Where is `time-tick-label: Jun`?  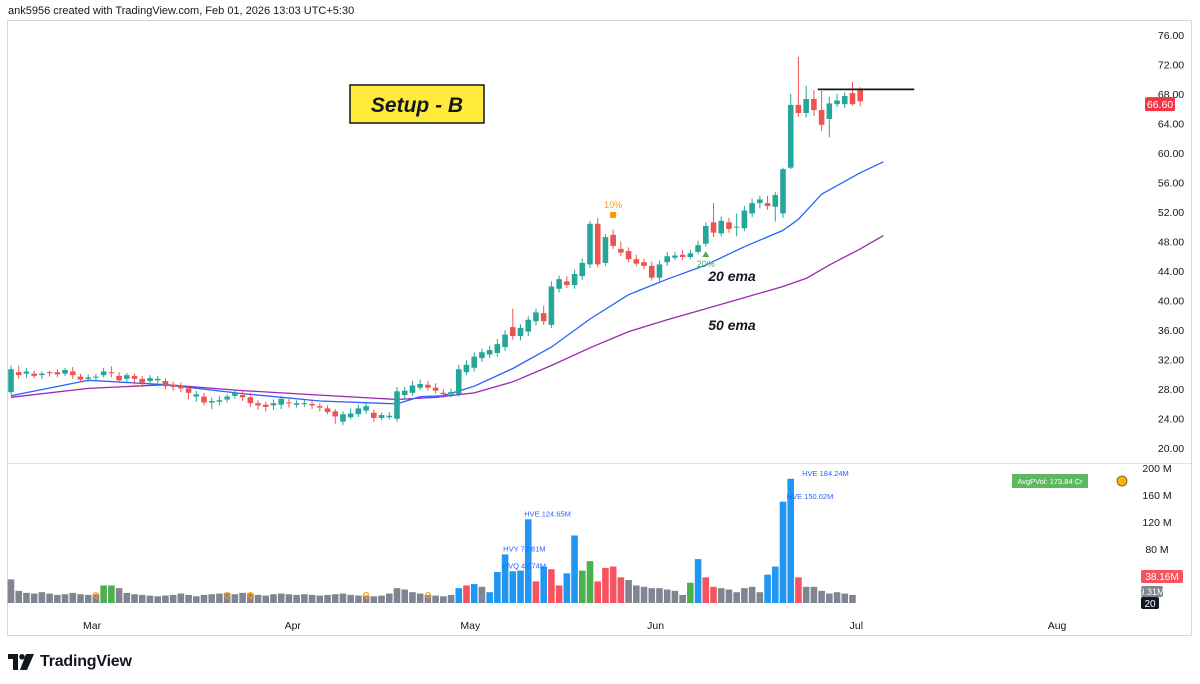
time-tick-label: Jun is located at coordinates (655, 626).